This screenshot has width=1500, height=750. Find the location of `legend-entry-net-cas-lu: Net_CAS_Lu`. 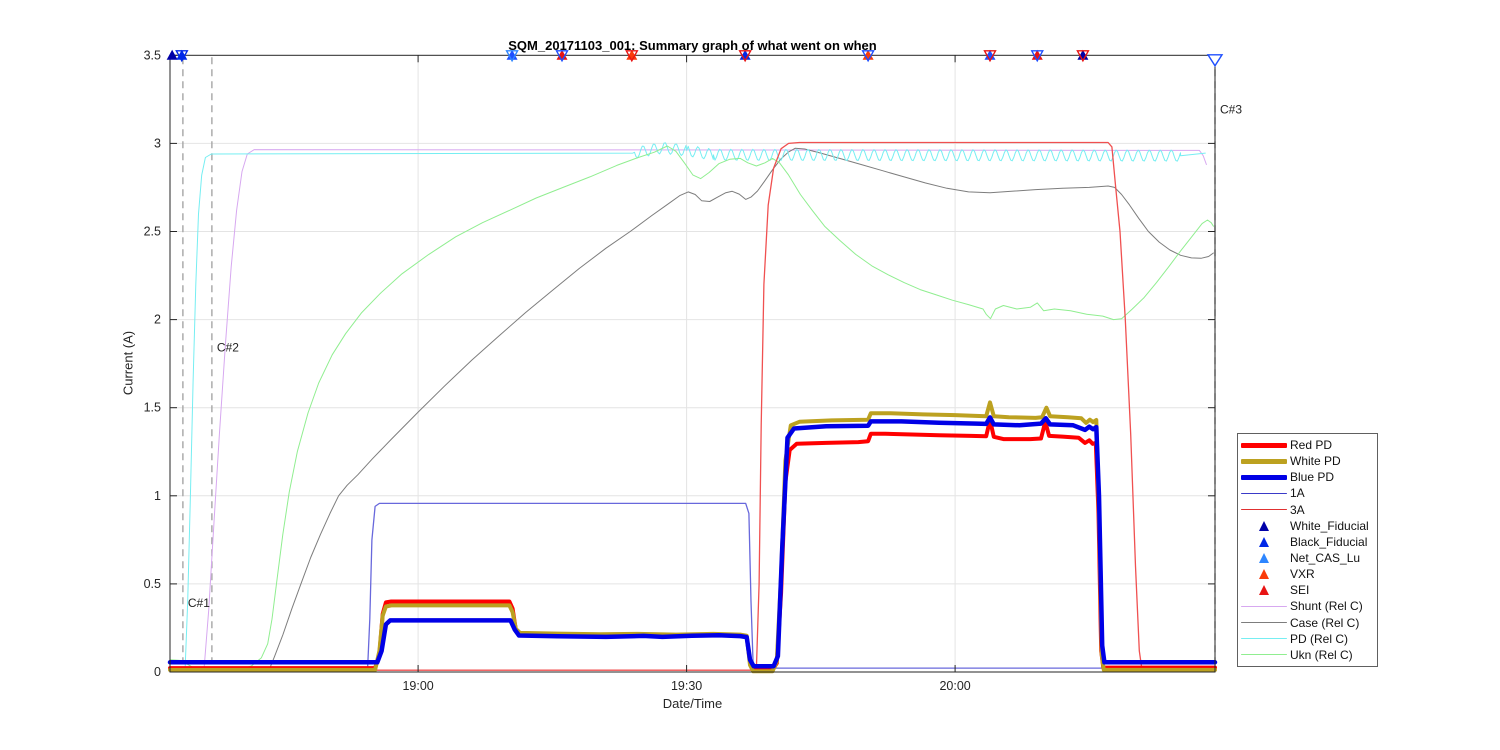

legend-entry-net-cas-lu: Net_CAS_Lu is located at coordinates (1307, 558).